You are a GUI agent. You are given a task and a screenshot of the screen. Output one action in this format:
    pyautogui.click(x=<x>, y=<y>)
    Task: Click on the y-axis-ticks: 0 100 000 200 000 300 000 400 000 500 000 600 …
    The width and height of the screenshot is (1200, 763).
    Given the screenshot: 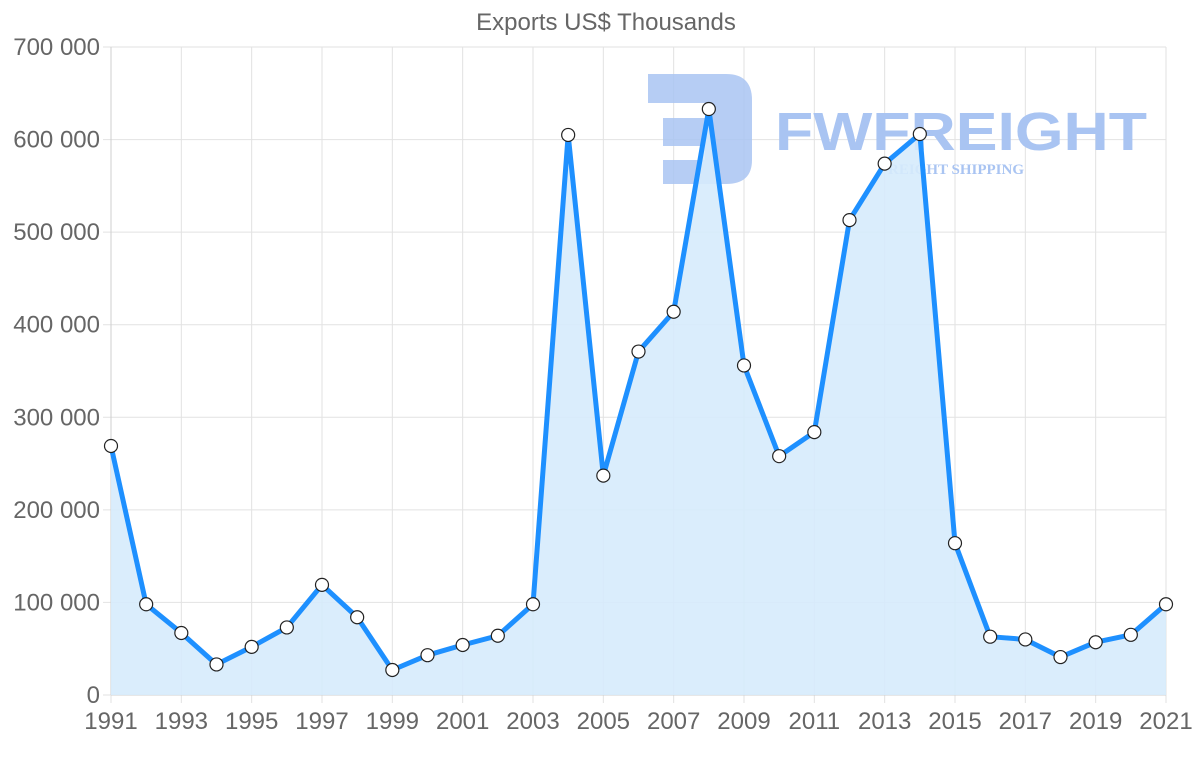 What is the action you would take?
    pyautogui.click(x=56, y=371)
    